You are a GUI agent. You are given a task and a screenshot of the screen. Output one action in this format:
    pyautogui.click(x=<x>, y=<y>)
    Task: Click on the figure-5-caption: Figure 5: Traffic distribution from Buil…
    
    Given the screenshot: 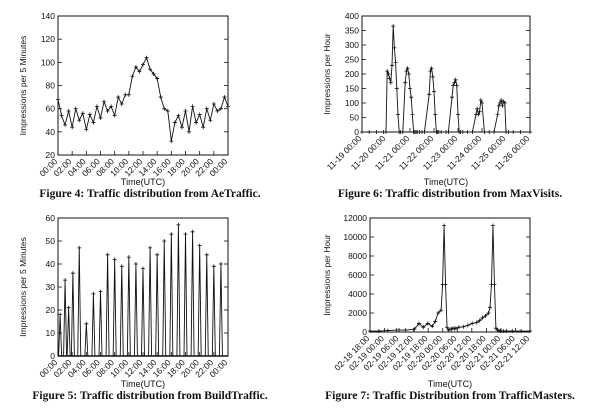 What is the action you would take?
    pyautogui.click(x=150, y=396)
    